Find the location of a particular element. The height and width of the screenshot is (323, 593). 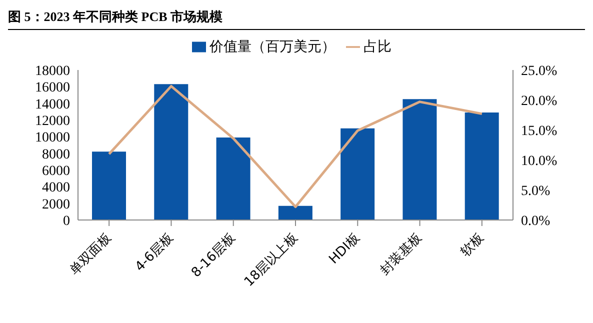

y2-tick-label: 20.0% is located at coordinates (539, 101).